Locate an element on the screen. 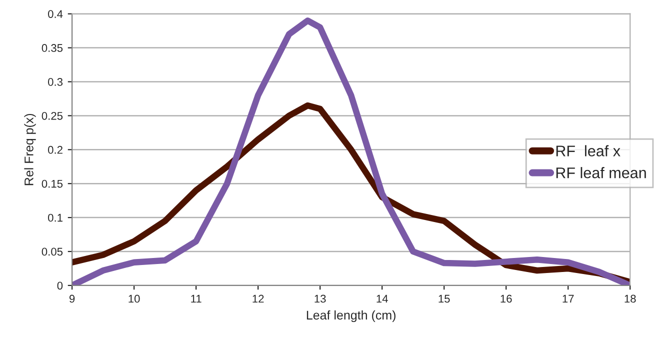  x-tick-label: 17 is located at coordinates (568, 298).